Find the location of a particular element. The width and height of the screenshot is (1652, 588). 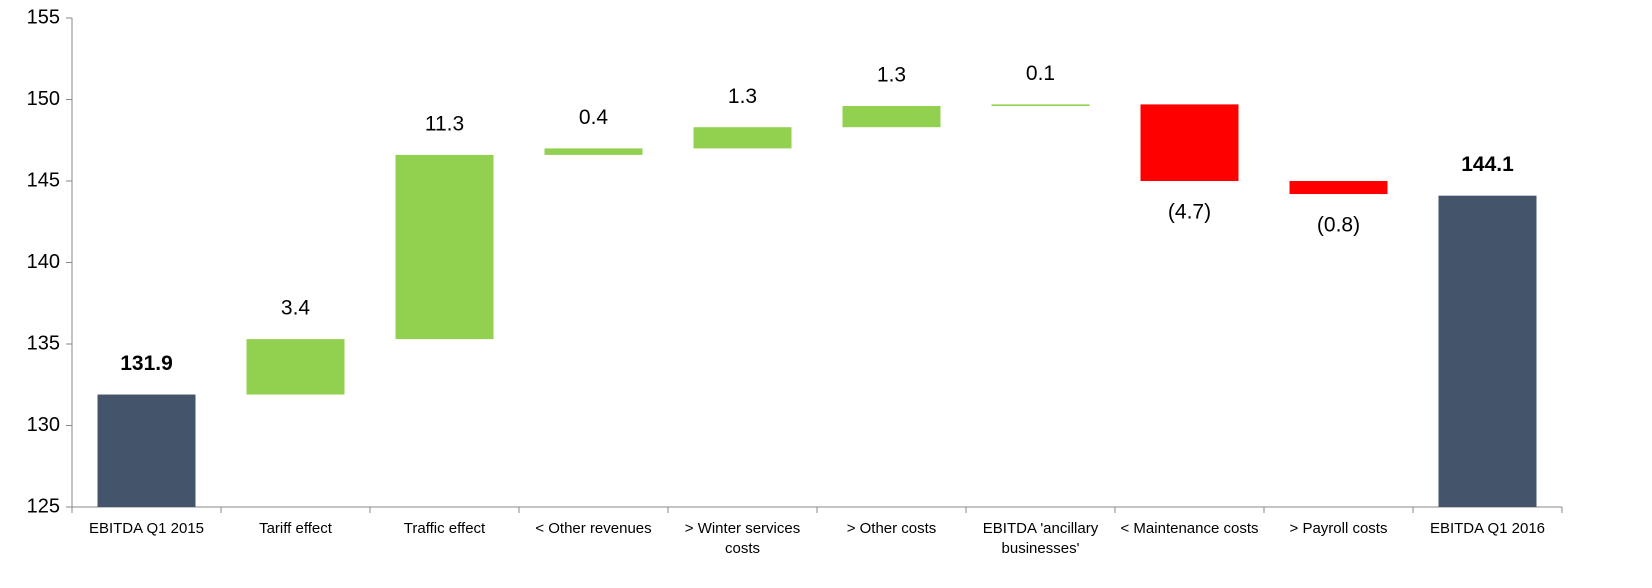

data-label: 131.9 is located at coordinates (146, 363).